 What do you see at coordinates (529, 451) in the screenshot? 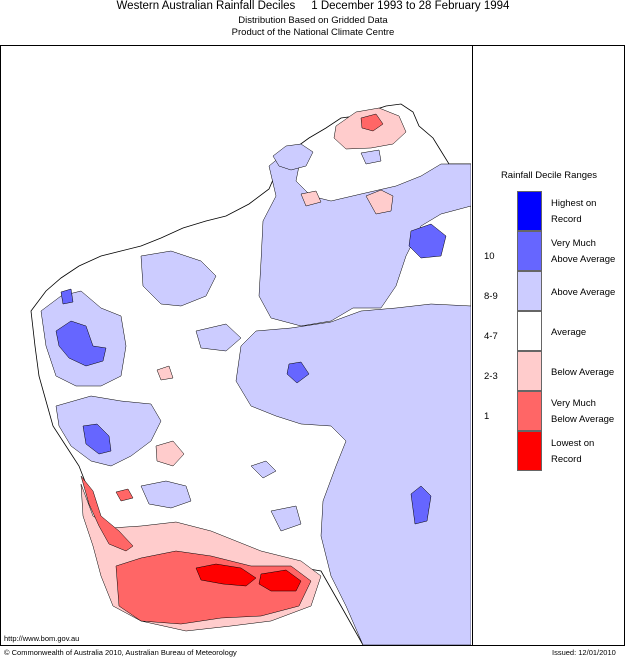
I see `legend-swatch-lowest` at bounding box center [529, 451].